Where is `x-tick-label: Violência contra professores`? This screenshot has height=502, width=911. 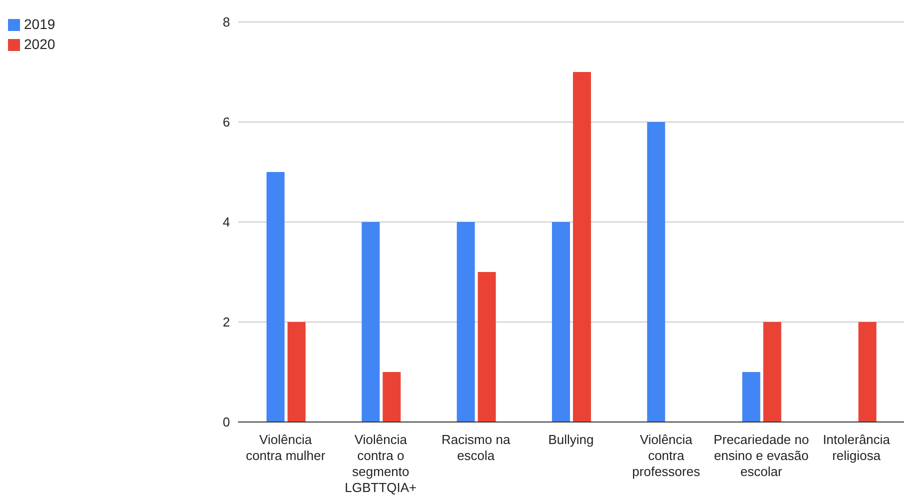 x-tick-label: Violência contra professores is located at coordinates (666, 455).